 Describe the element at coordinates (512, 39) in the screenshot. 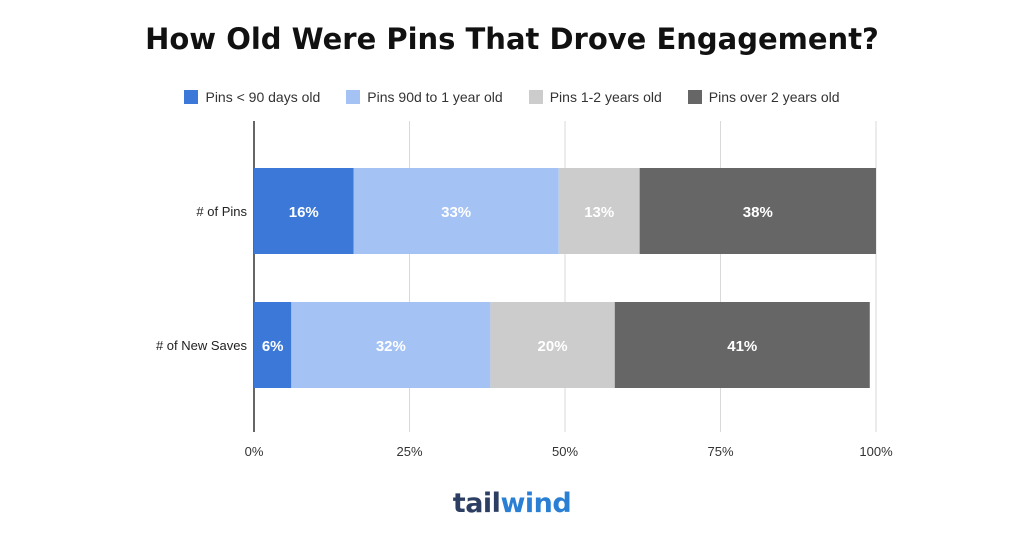

I see `chart-title: How Old Were Pins That Drove Engagement?` at that location.